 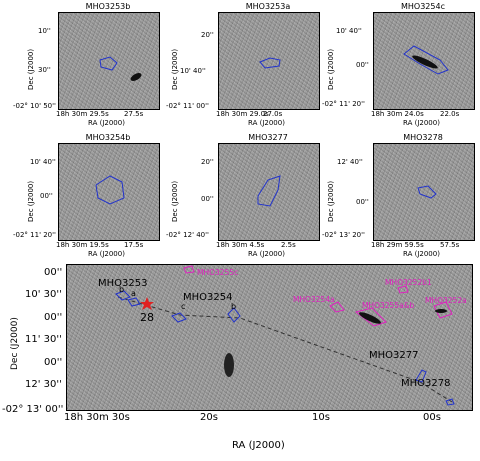 I want to click on ra-tick: 00s, so click(x=432, y=417).